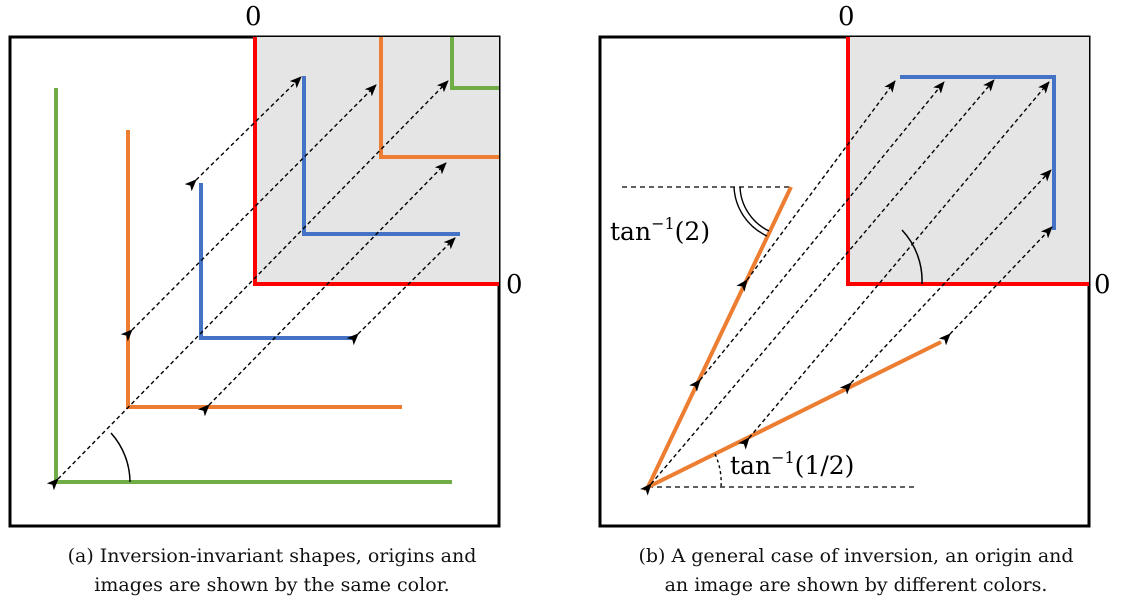 This screenshot has height=611, width=1124. I want to click on panel-a-quadrant, so click(377, 160).